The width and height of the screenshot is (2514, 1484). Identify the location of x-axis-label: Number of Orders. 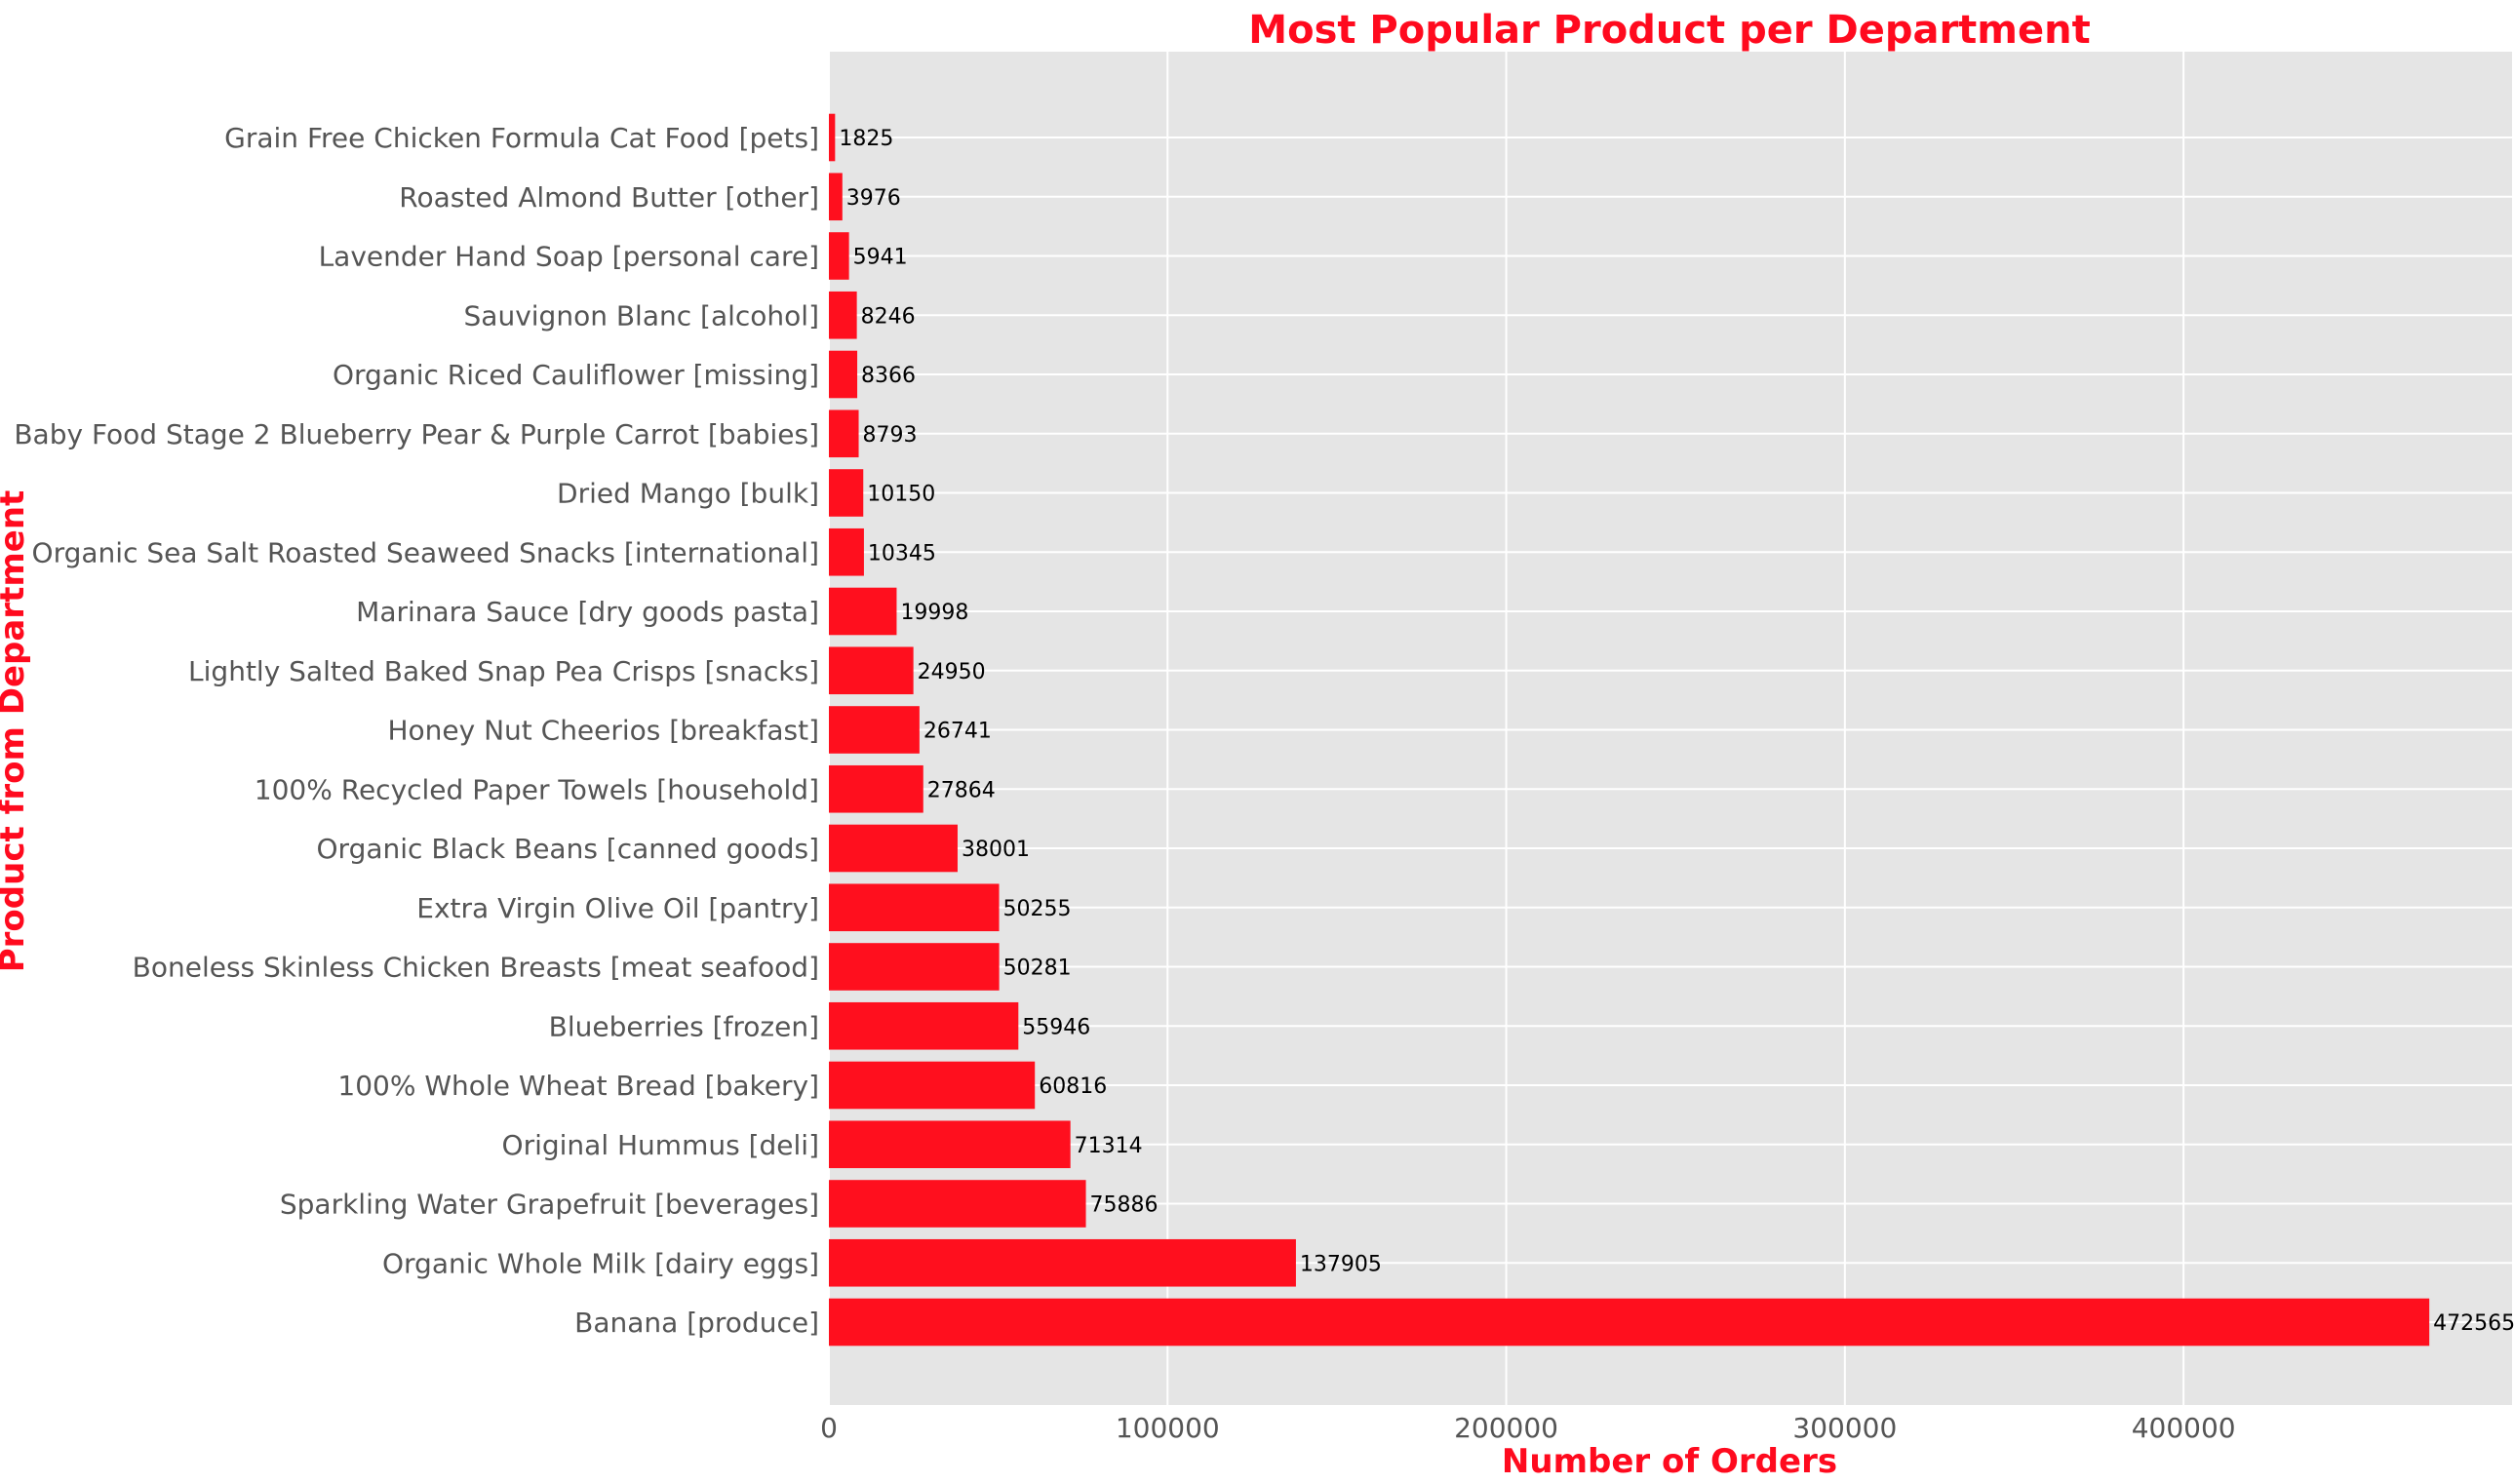
(1670, 1461).